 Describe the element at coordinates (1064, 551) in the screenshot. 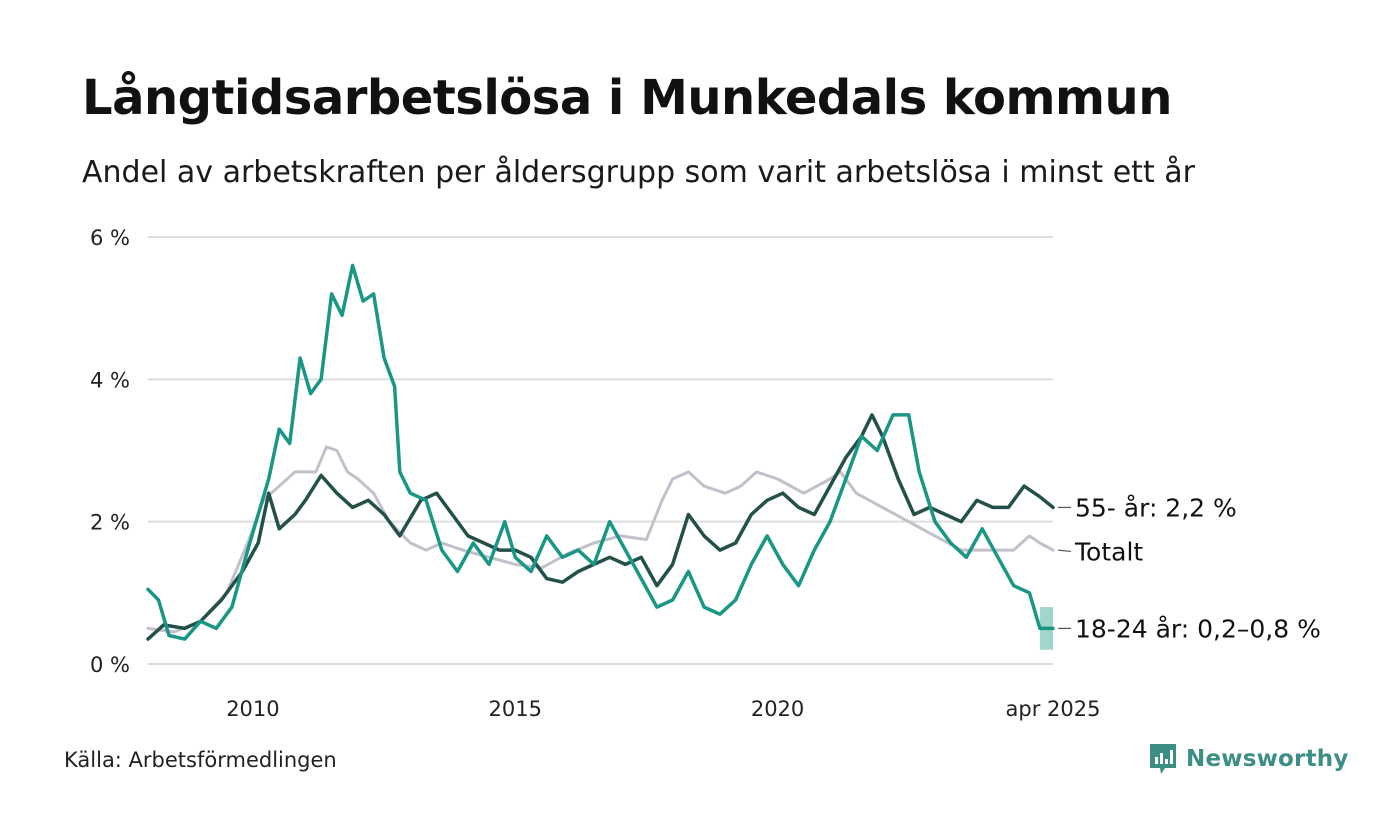

I see `label-connector-total` at that location.